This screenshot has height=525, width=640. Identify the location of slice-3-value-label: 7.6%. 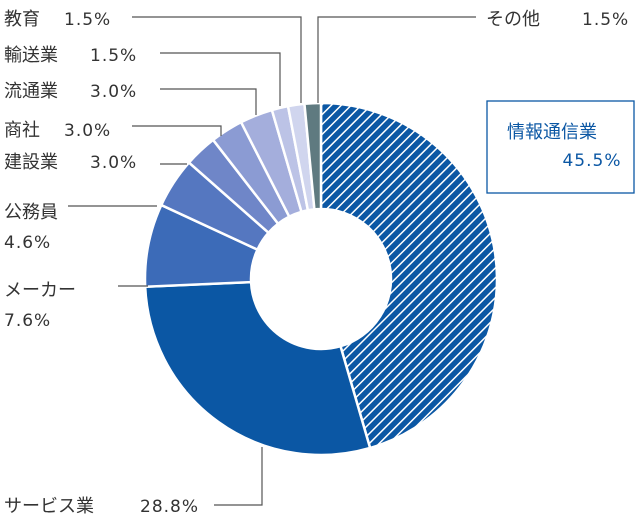
(27, 321).